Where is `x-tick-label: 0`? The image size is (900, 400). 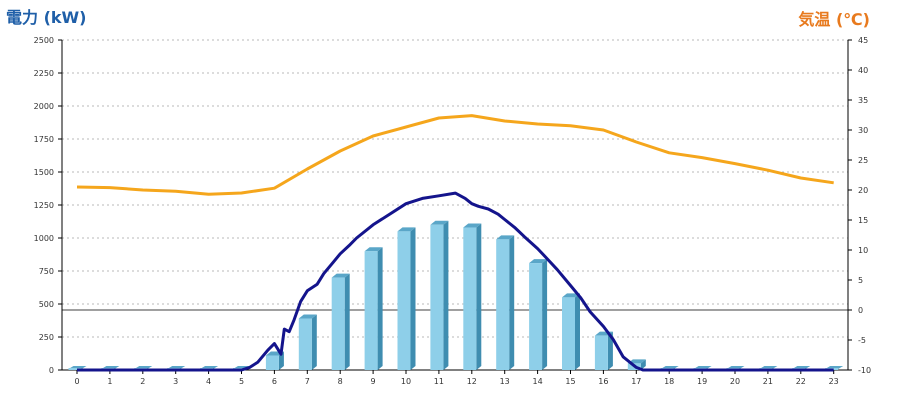
x-tick-label: 0 is located at coordinates (76, 381).